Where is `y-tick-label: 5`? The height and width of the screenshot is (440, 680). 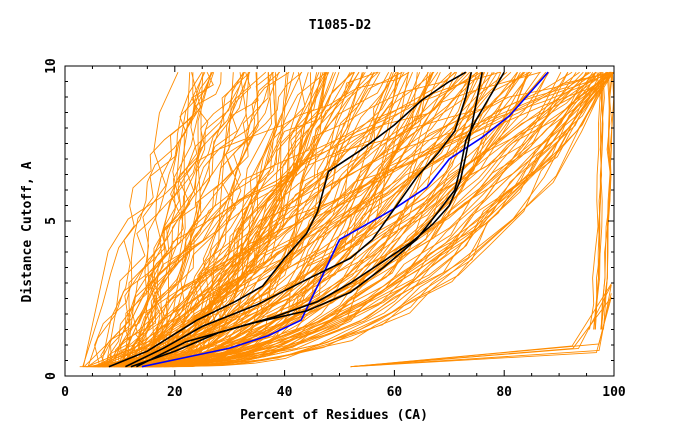 y-tick-label: 5 is located at coordinates (51, 221).